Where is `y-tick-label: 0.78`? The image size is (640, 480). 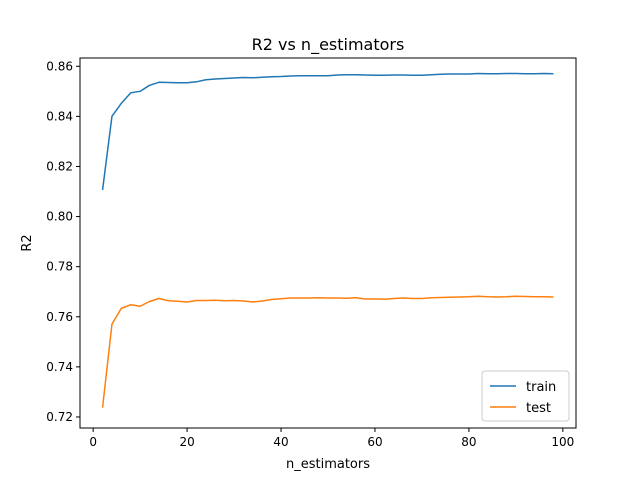 y-tick-label: 0.78 is located at coordinates (59, 267).